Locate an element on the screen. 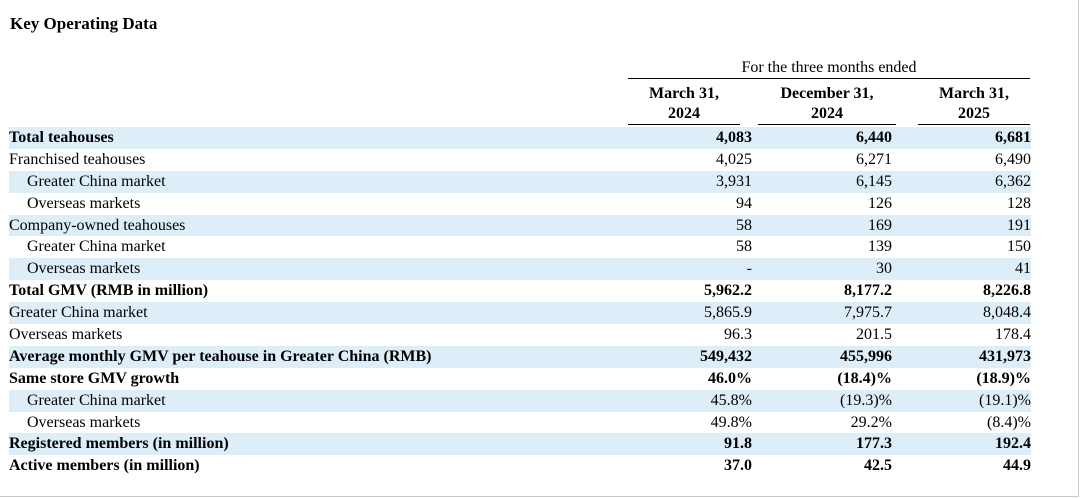 Image resolution: width=1080 pixels, height=498 pixels. cell-value: 178.4 is located at coordinates (1013, 334).